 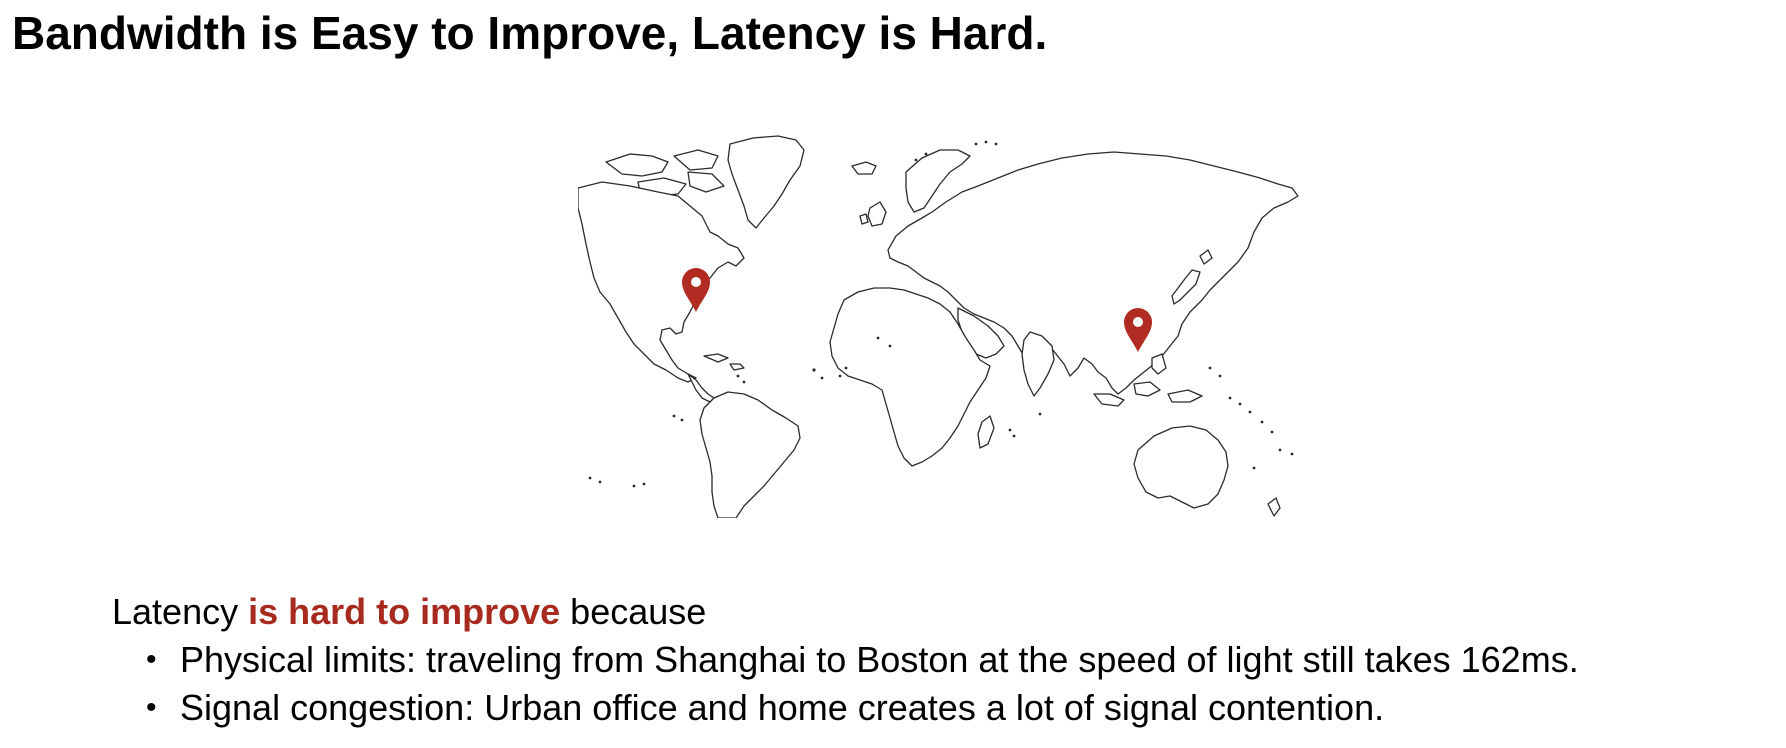 I want to click on india-outline, so click(x=1038, y=364).